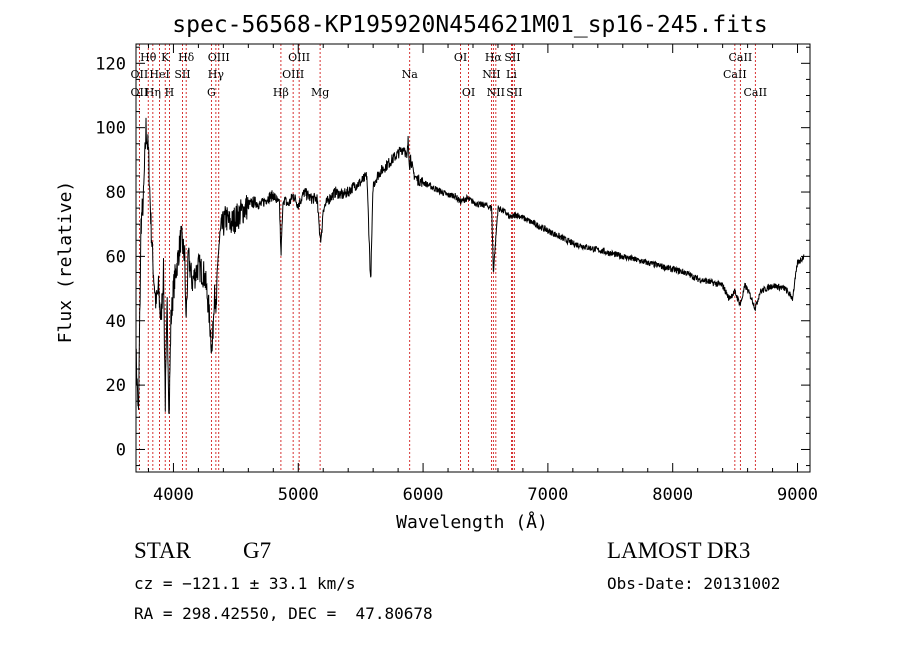  What do you see at coordinates (148, 57) in the screenshot?
I see `line-label: Hθ` at bounding box center [148, 57].